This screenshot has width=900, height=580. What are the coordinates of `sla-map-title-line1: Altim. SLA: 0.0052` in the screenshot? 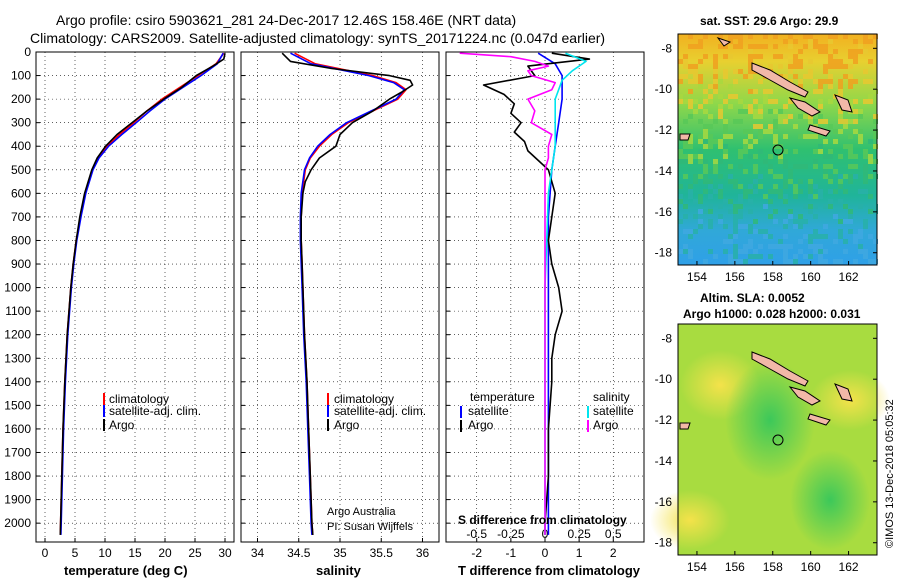 It's located at (752, 298).